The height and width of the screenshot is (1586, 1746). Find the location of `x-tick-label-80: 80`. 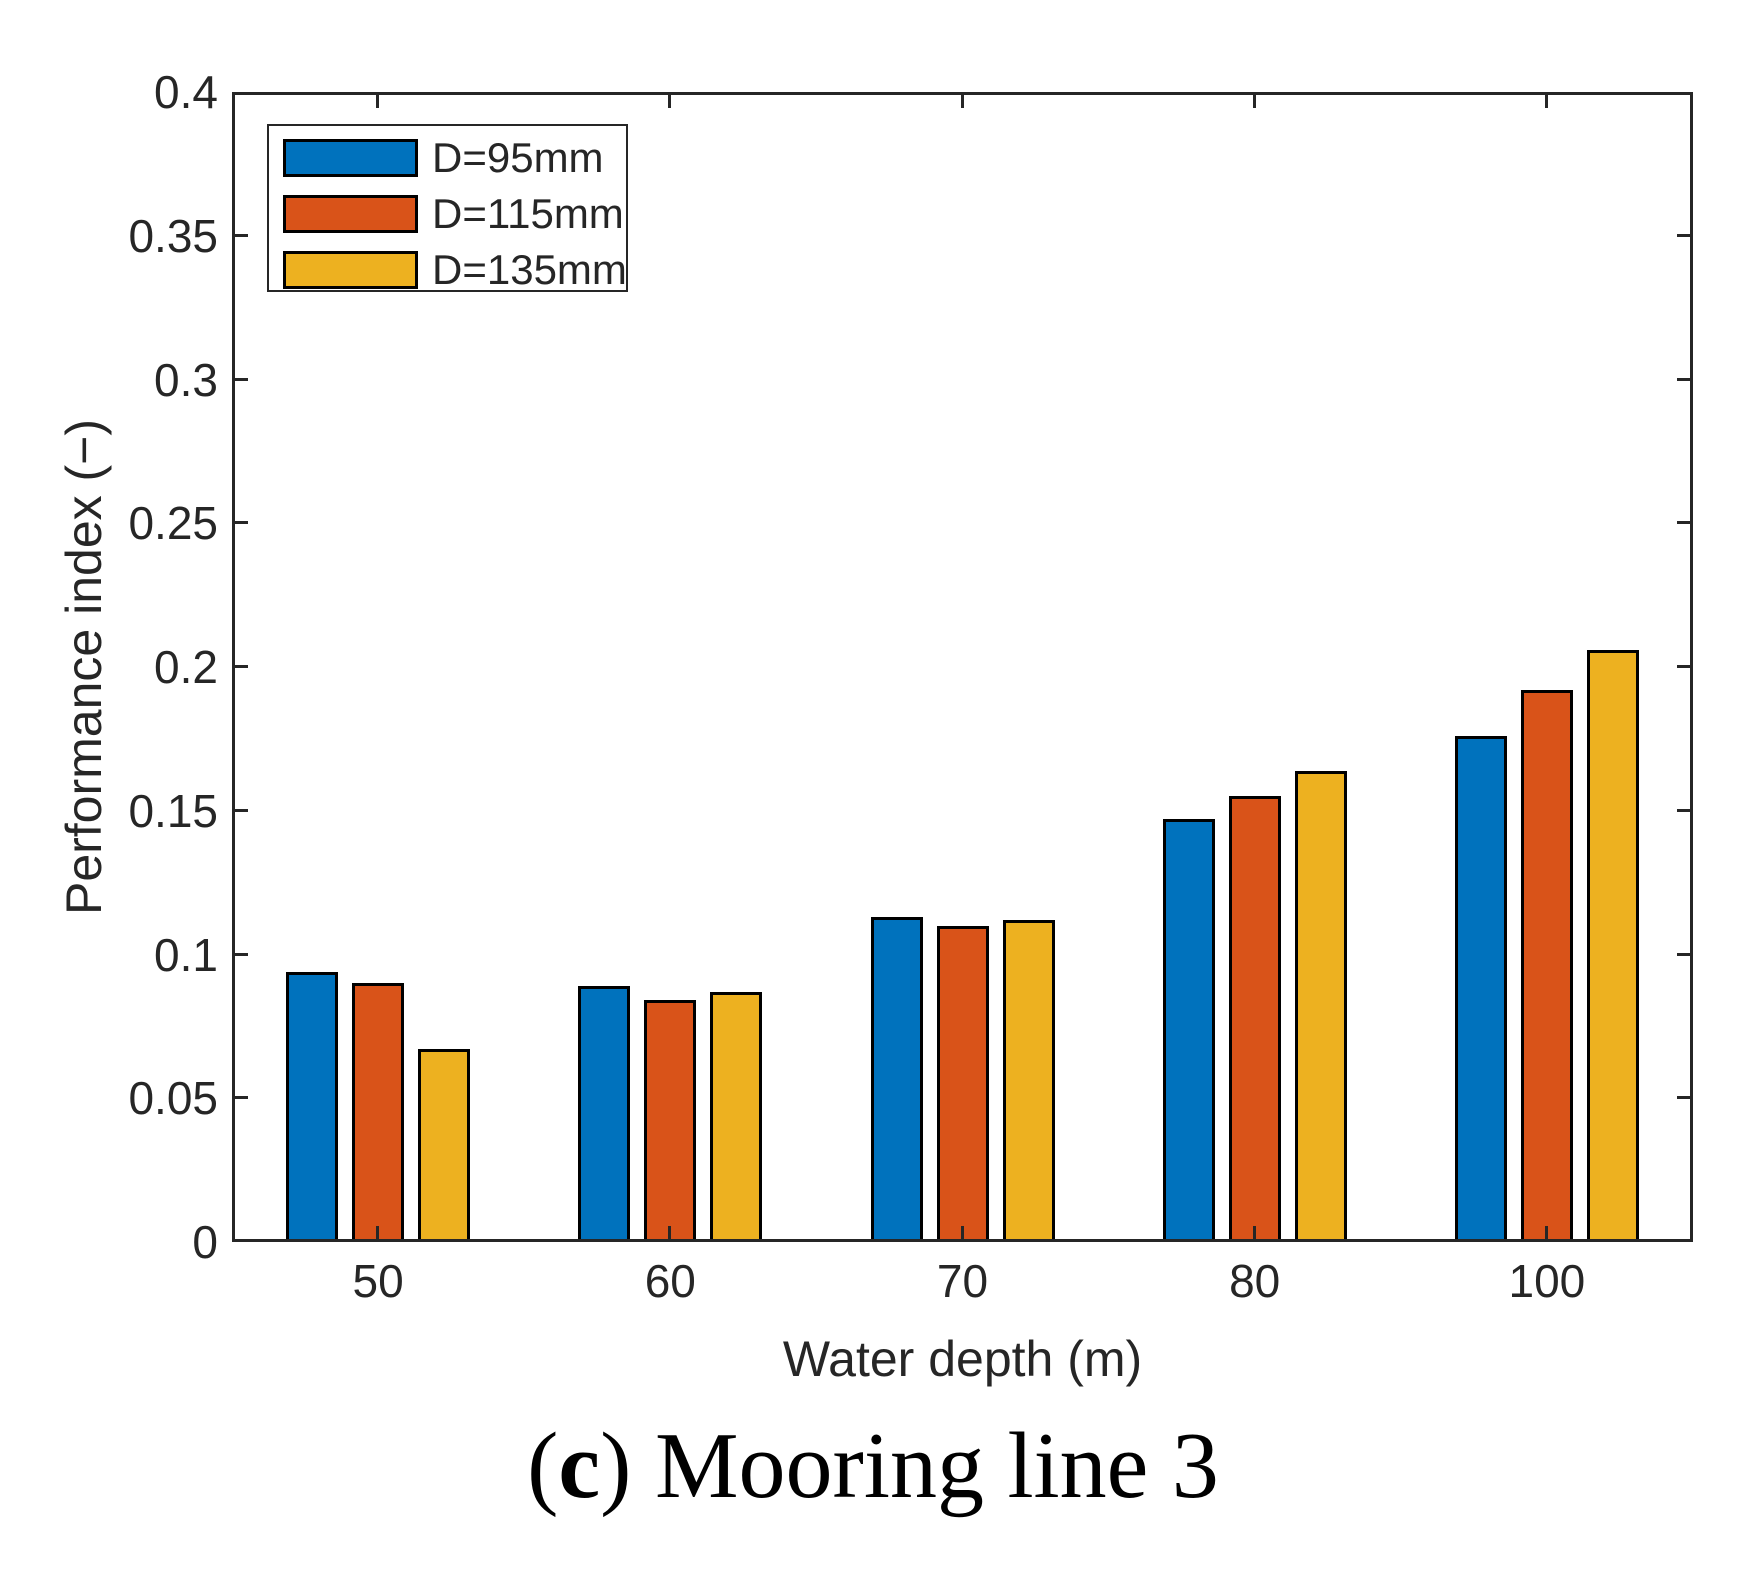

x-tick-label-80: 80 is located at coordinates (1255, 1281).